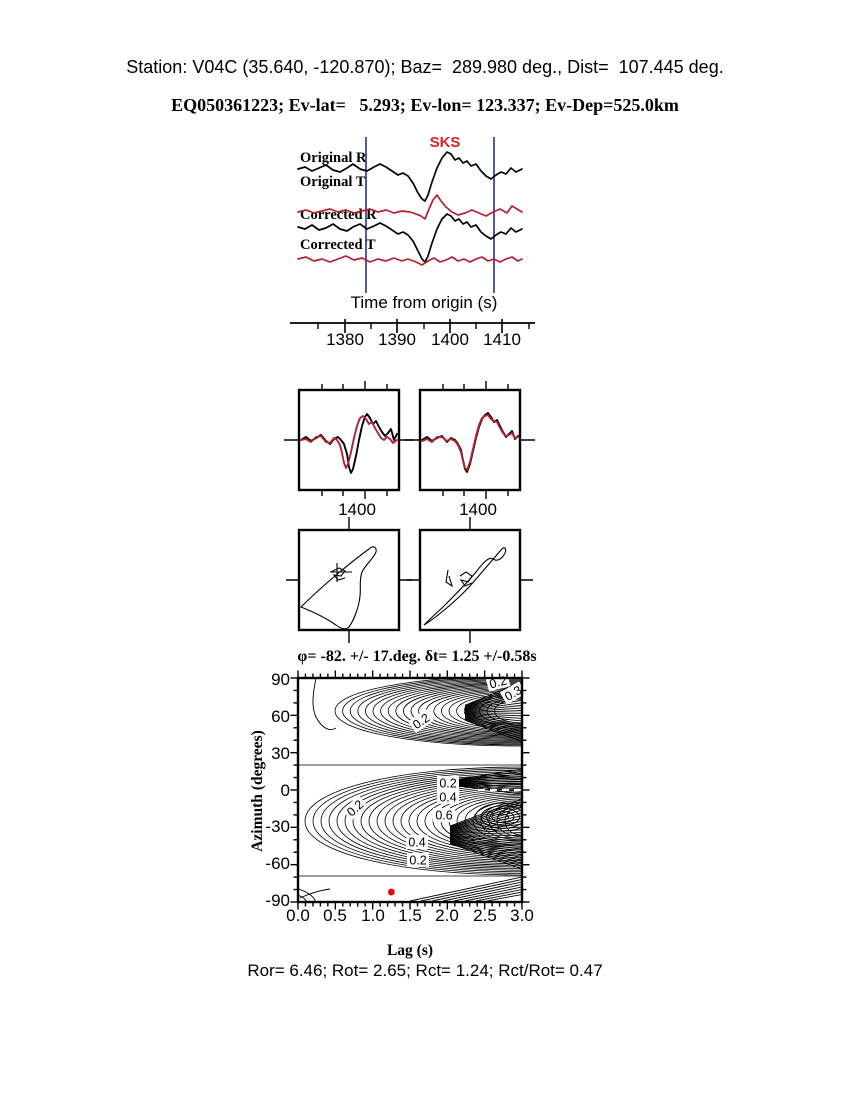  What do you see at coordinates (298, 915) in the screenshot?
I see `contour-xtick-00: 0.0` at bounding box center [298, 915].